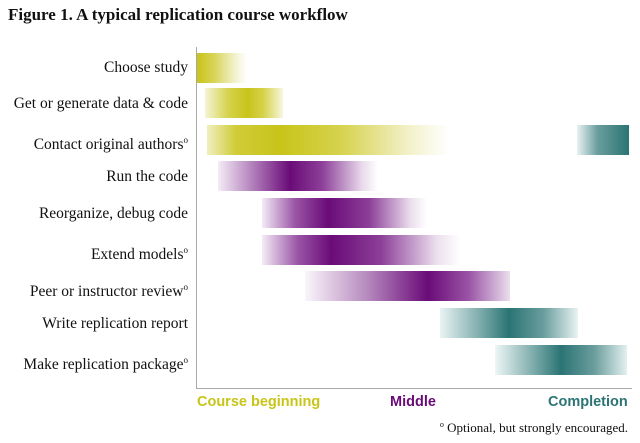 The height and width of the screenshot is (443, 640). What do you see at coordinates (146, 67) in the screenshot?
I see `task-label-choose-study: Choose study` at bounding box center [146, 67].